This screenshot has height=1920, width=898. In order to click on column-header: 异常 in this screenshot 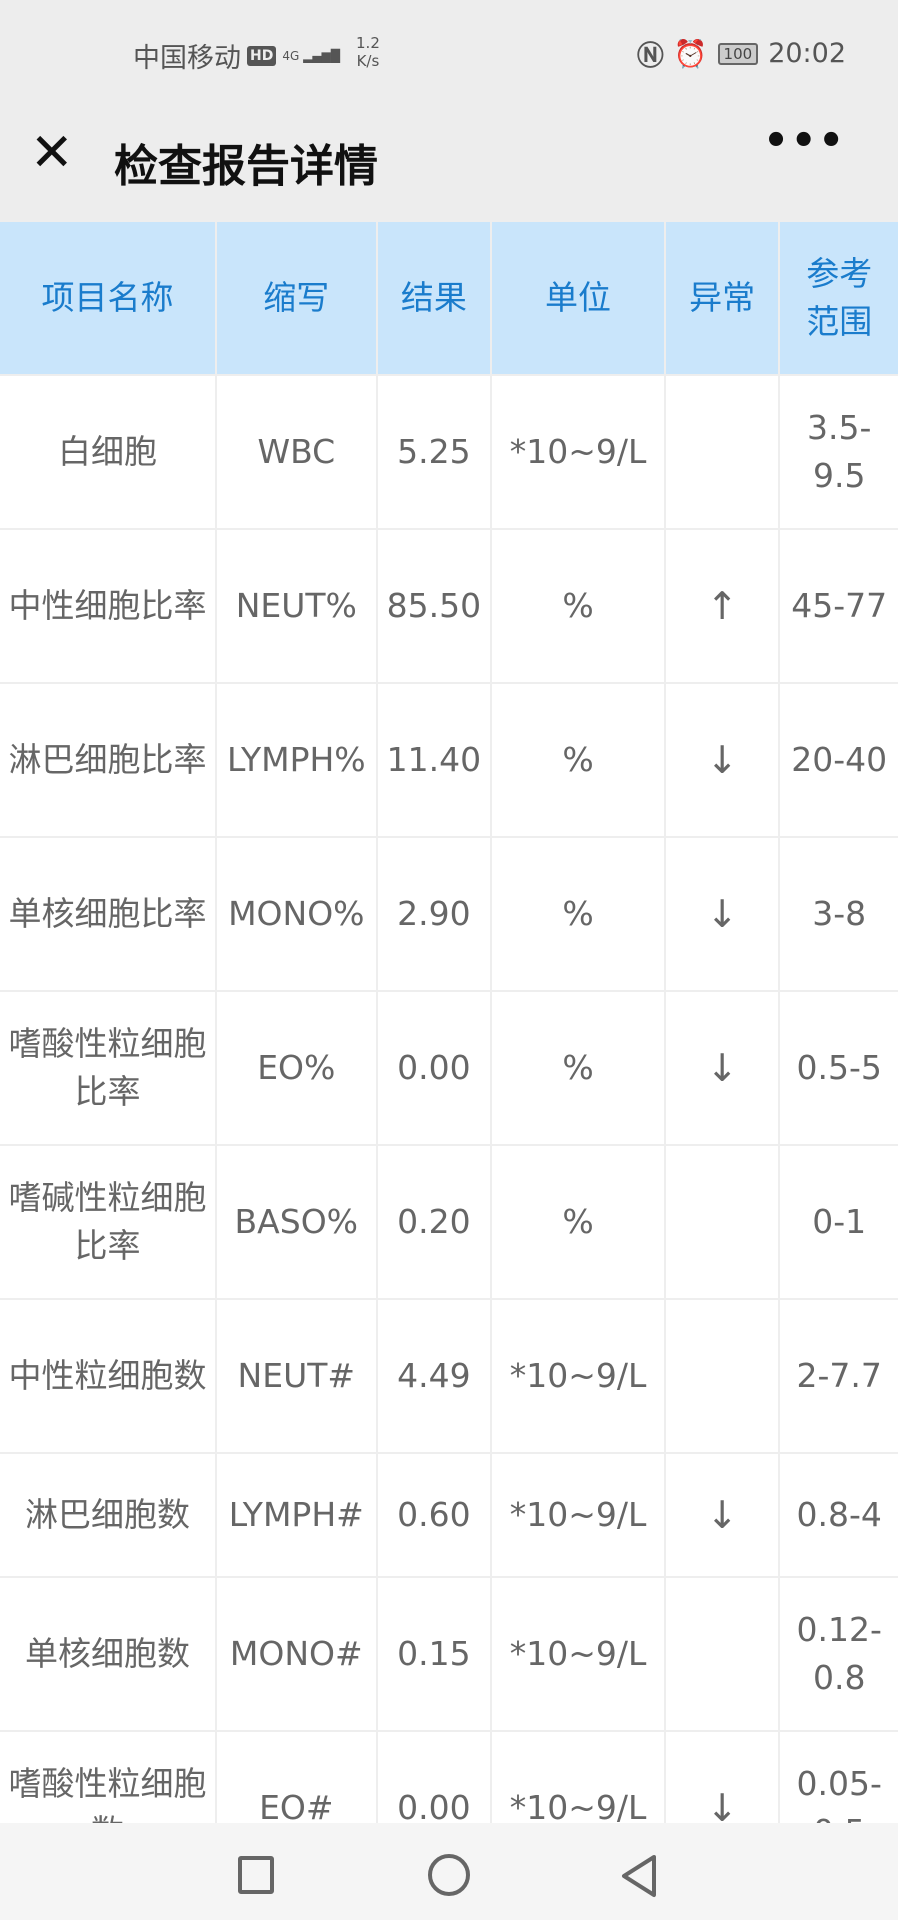, I will do `click(722, 298)`.